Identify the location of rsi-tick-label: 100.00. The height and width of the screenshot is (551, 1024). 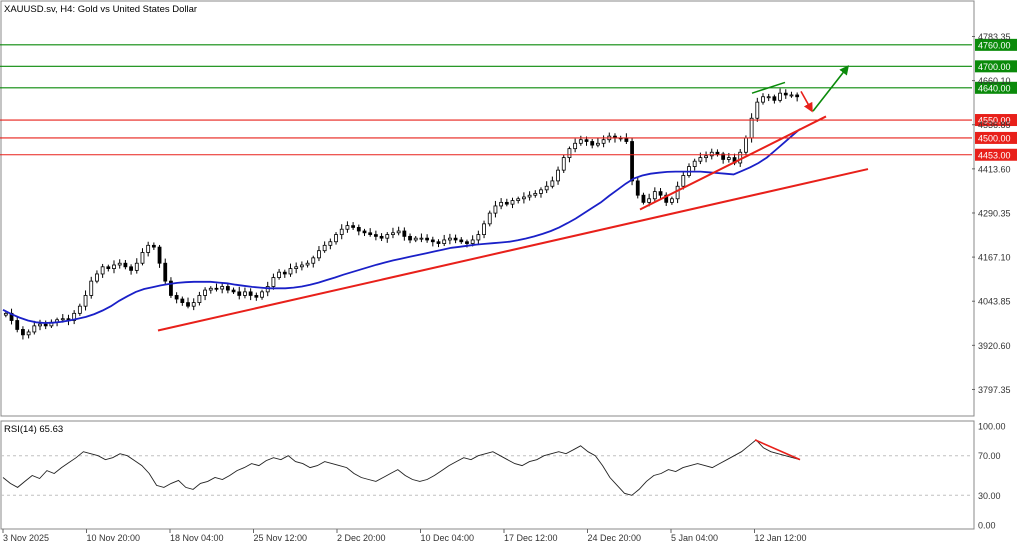
(992, 427).